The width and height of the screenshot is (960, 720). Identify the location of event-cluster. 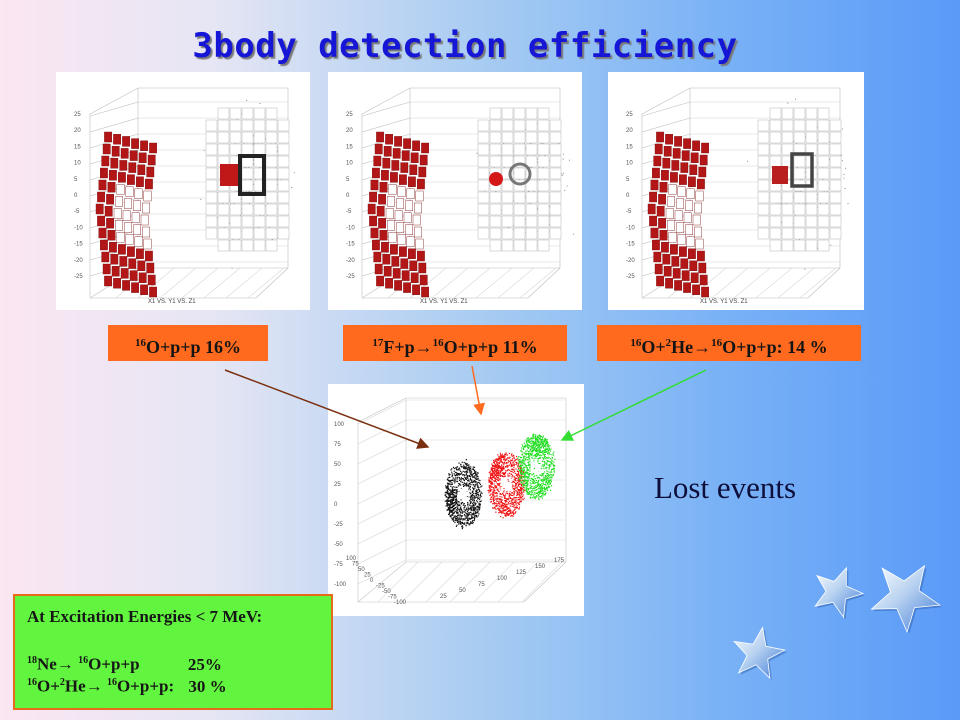
(463, 494).